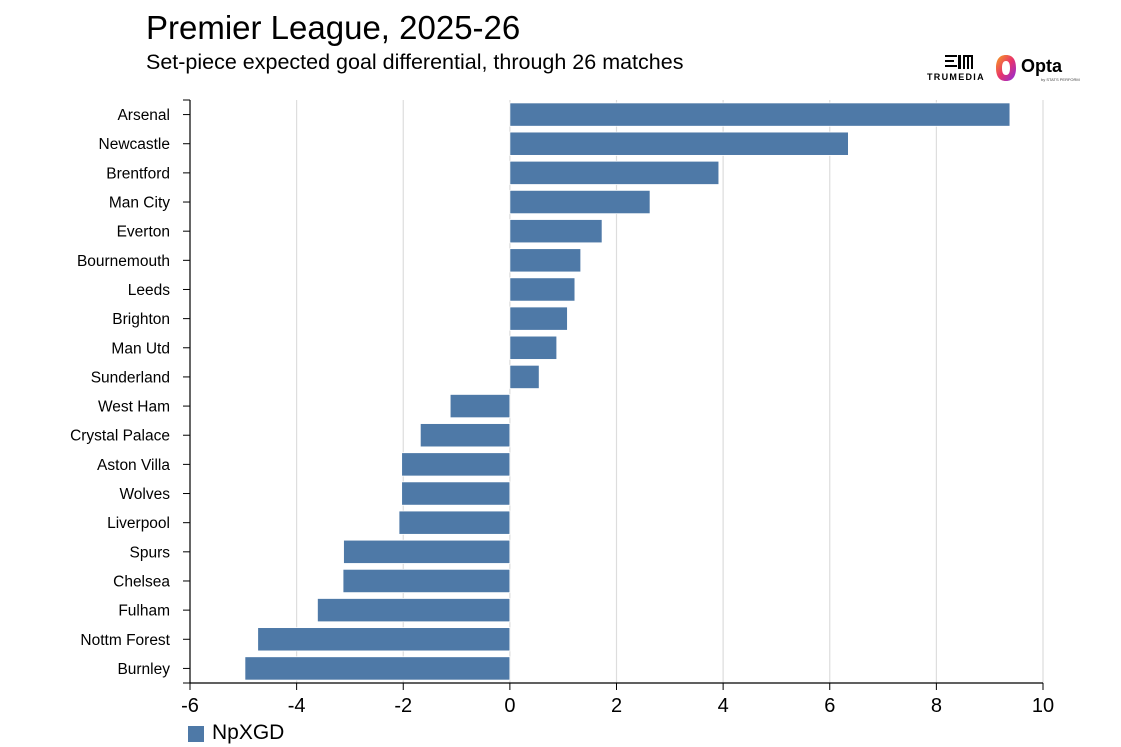  What do you see at coordinates (196, 734) in the screenshot?
I see `legend-swatch` at bounding box center [196, 734].